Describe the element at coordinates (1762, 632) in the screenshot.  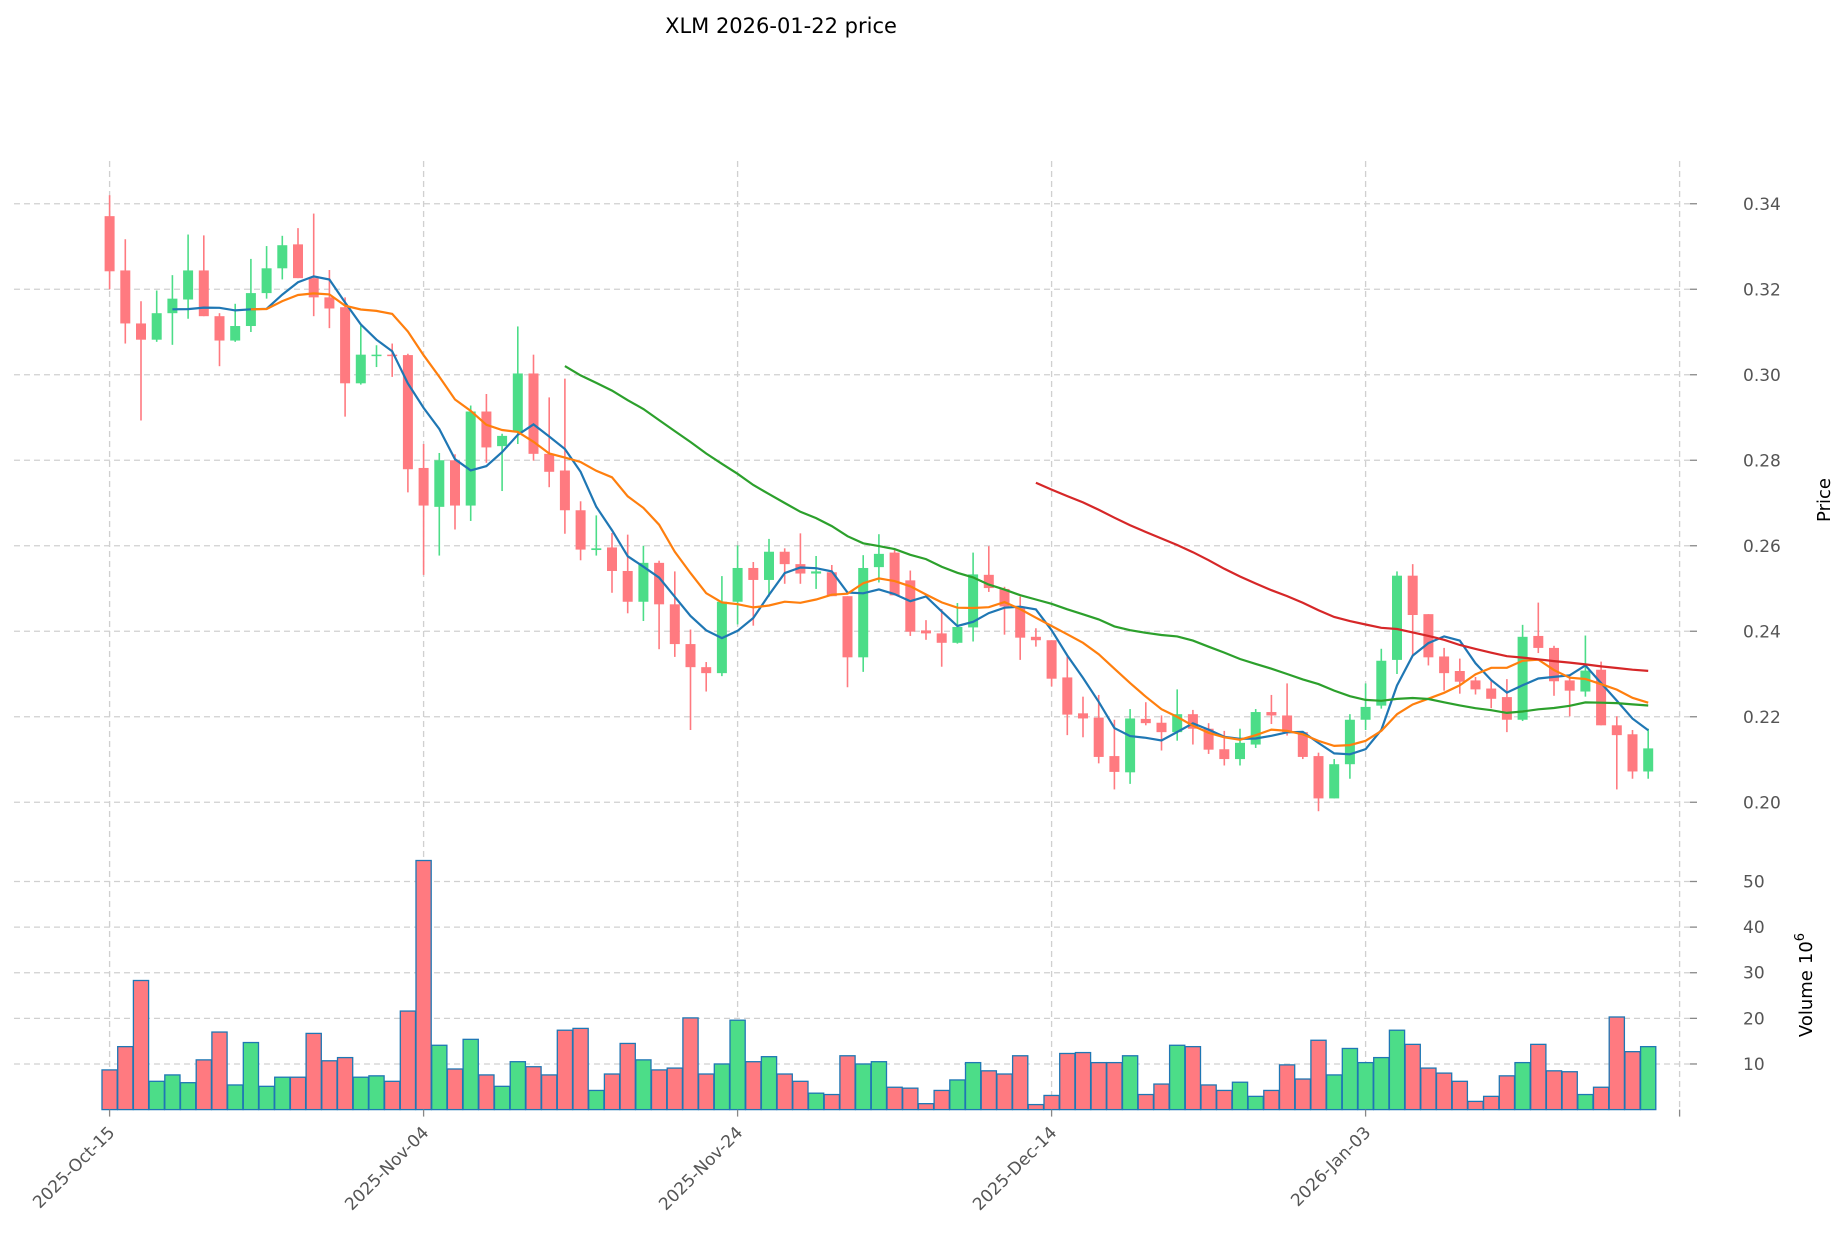
I see `y-tick-label: 0.24` at that location.